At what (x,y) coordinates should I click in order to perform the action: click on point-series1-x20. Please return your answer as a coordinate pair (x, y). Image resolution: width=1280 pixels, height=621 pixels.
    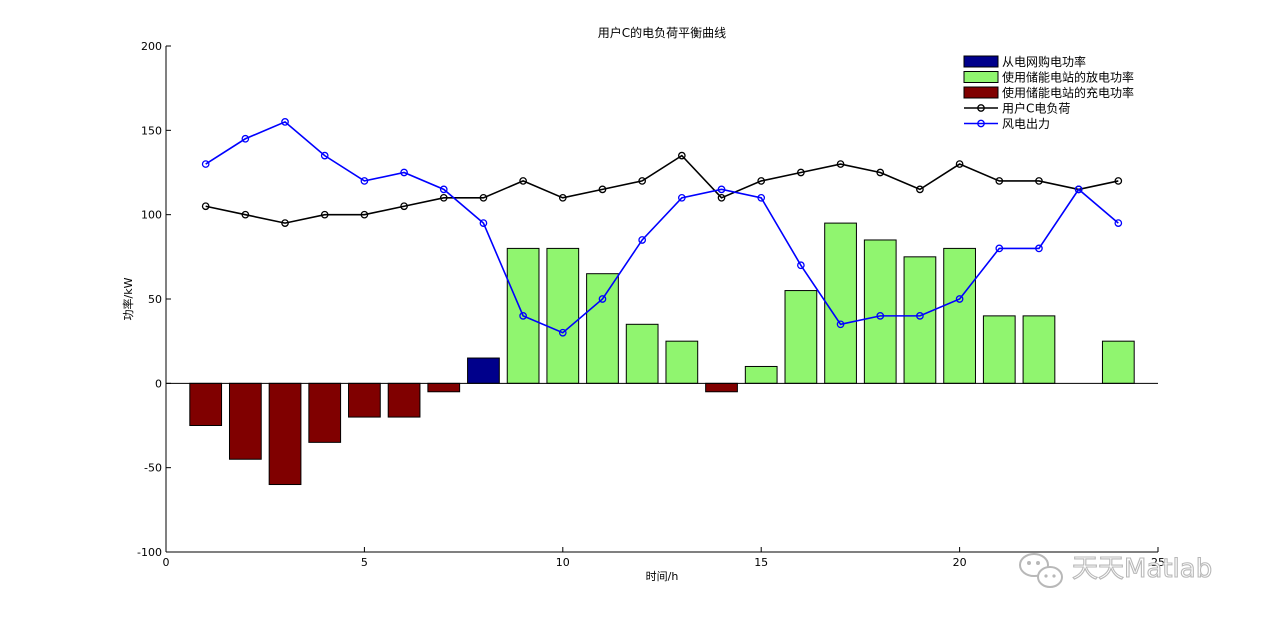
    Looking at the image, I should click on (959, 164).